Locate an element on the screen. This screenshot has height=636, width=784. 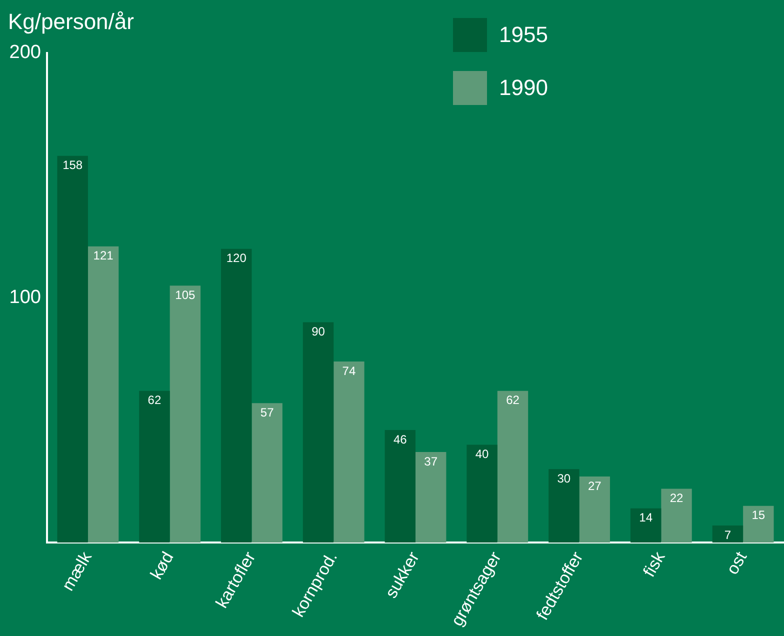
x-tick-label: ost is located at coordinates (736, 563).